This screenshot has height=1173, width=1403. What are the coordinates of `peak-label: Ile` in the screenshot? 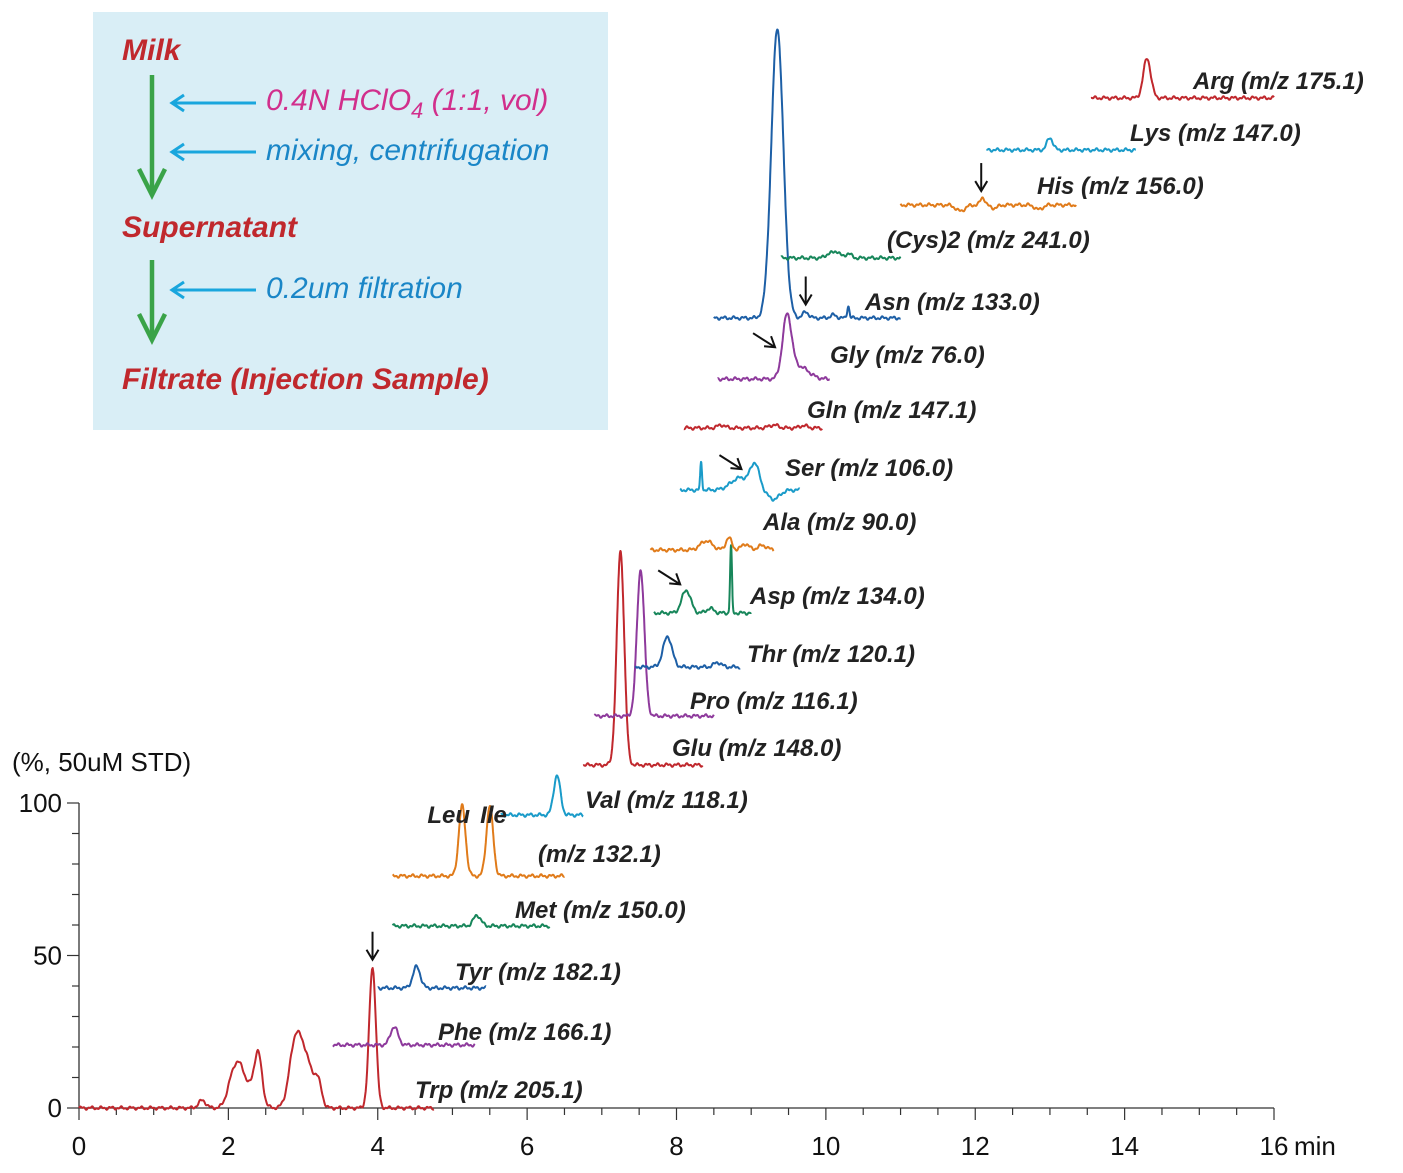 It's located at (493, 815).